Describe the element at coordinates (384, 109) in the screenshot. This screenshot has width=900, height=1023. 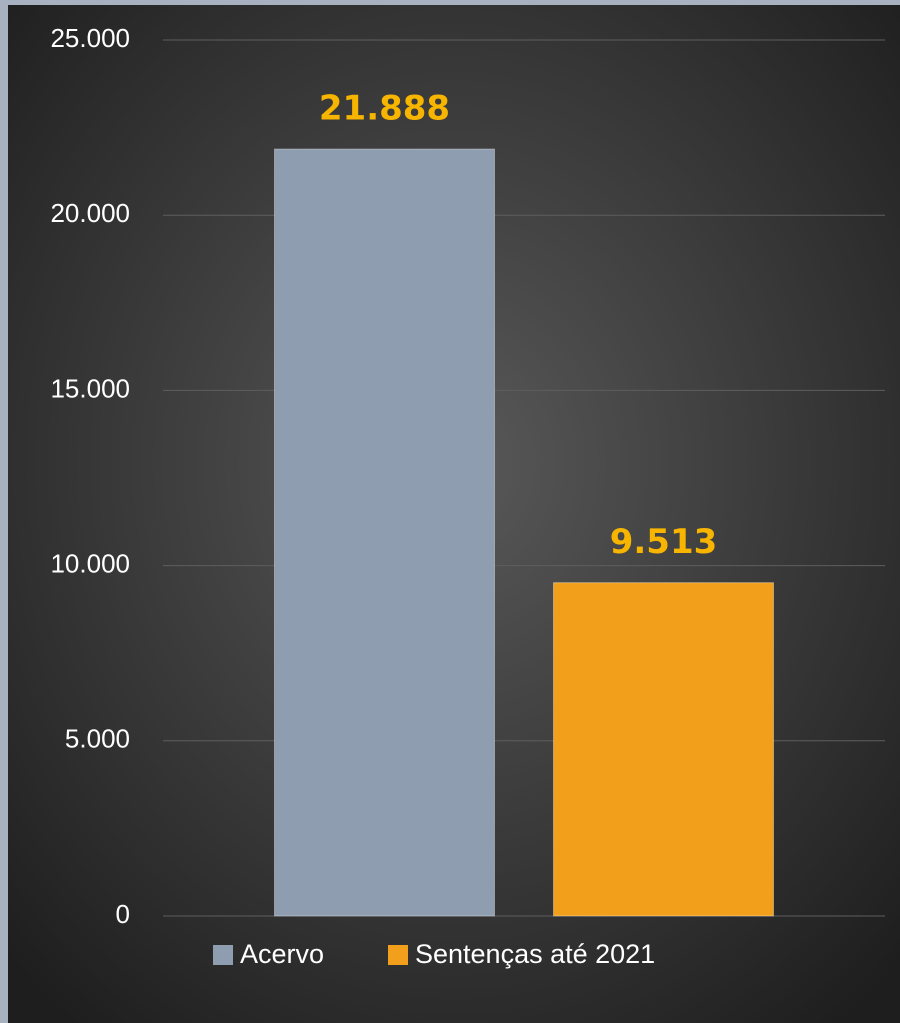
I see `data-label: 21.888` at that location.